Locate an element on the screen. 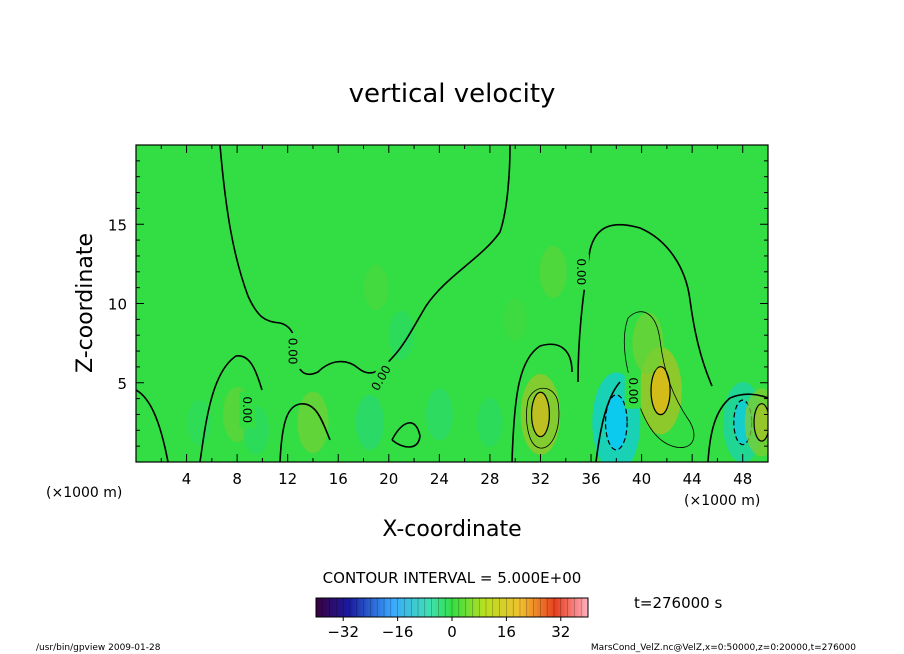 The image size is (904, 654). contour-label-4: 0.00 is located at coordinates (633, 390).